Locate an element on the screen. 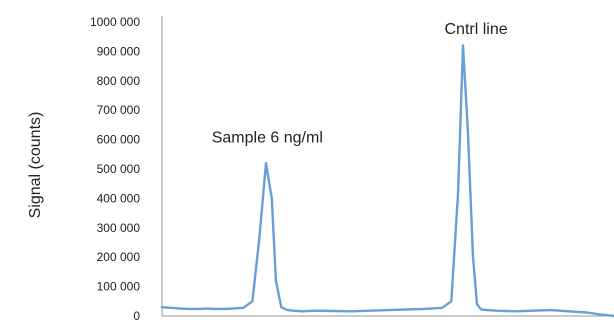  y-tick-label: 400 000 is located at coordinates (119, 198).